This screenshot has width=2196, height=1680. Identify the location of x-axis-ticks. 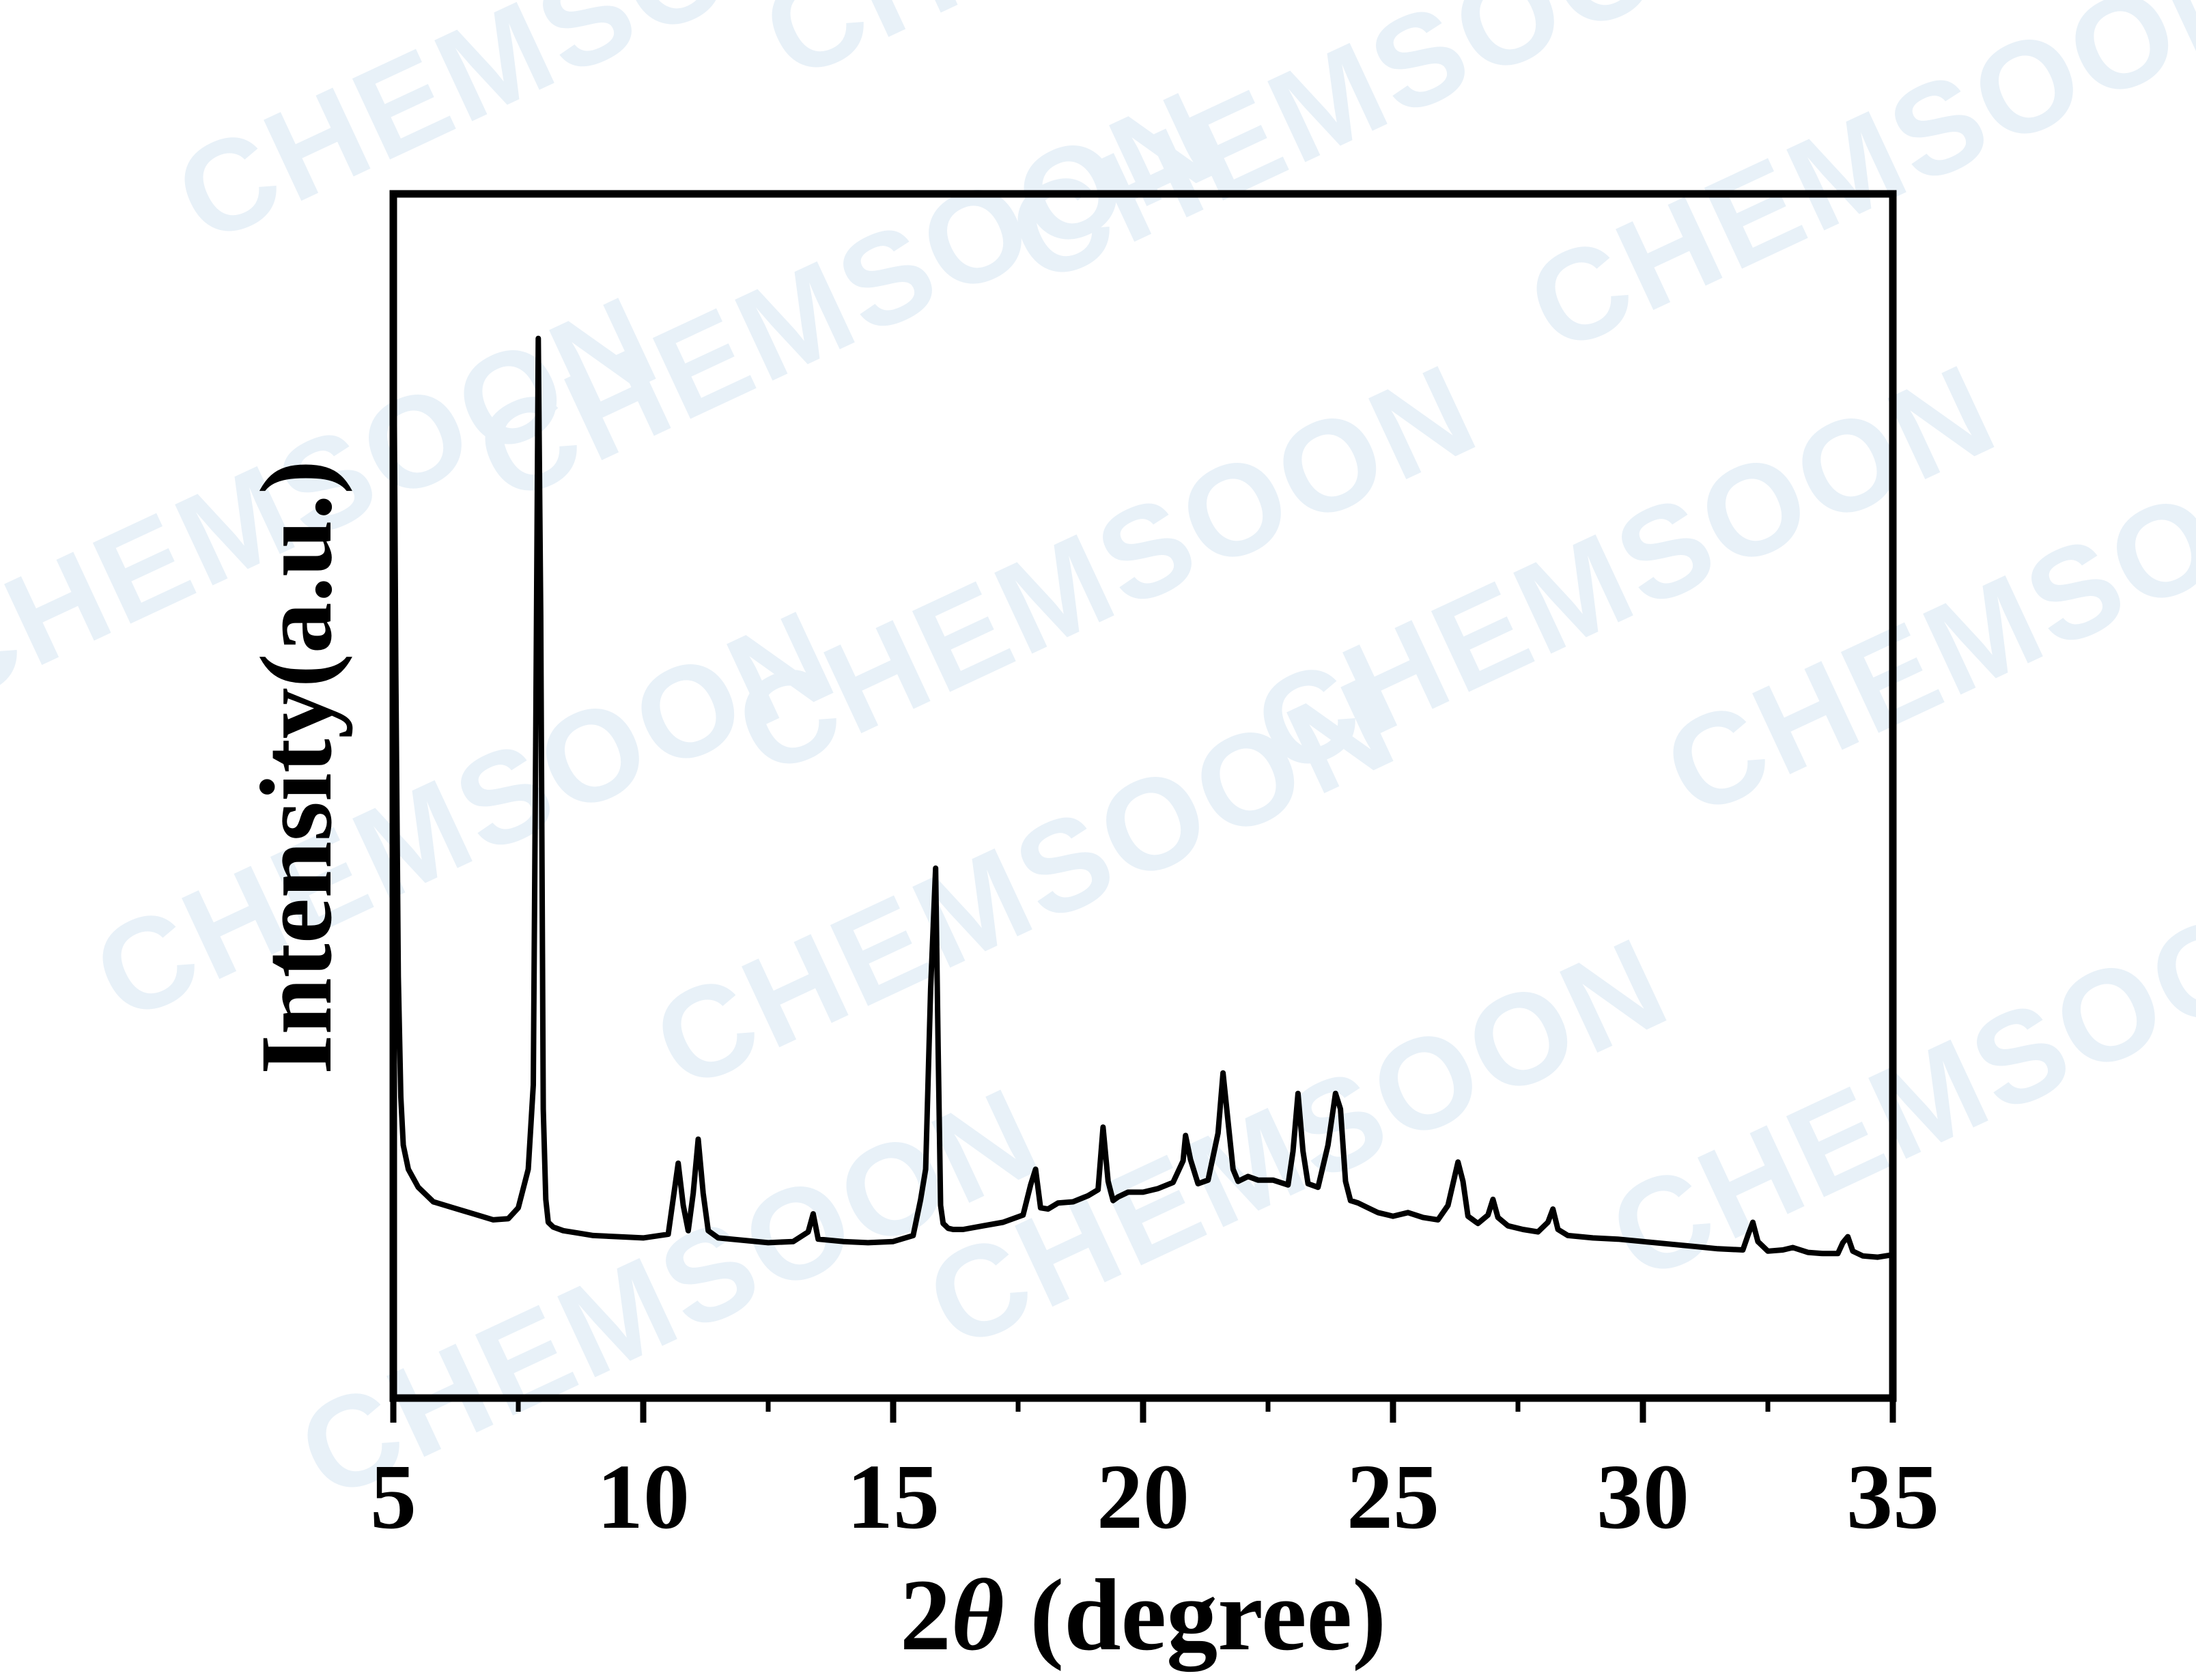
(1143, 1410).